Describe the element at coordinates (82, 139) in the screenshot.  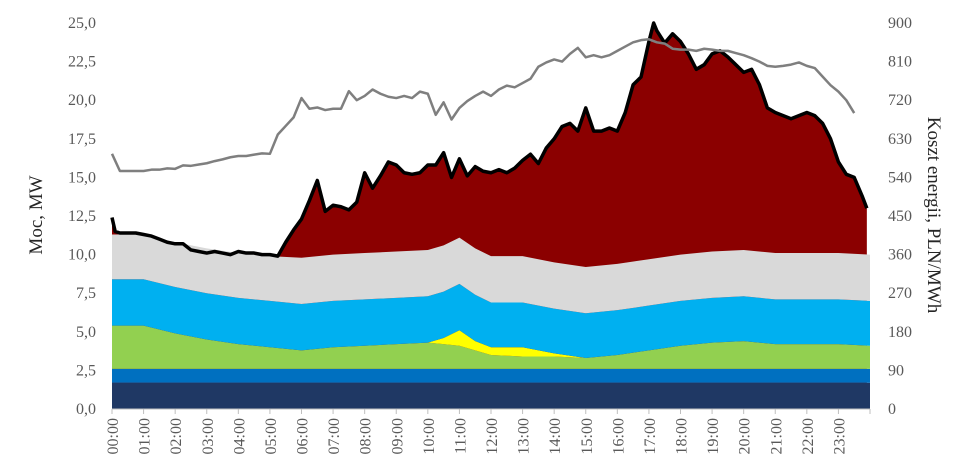
I see `y-tick-label: 17,5` at that location.